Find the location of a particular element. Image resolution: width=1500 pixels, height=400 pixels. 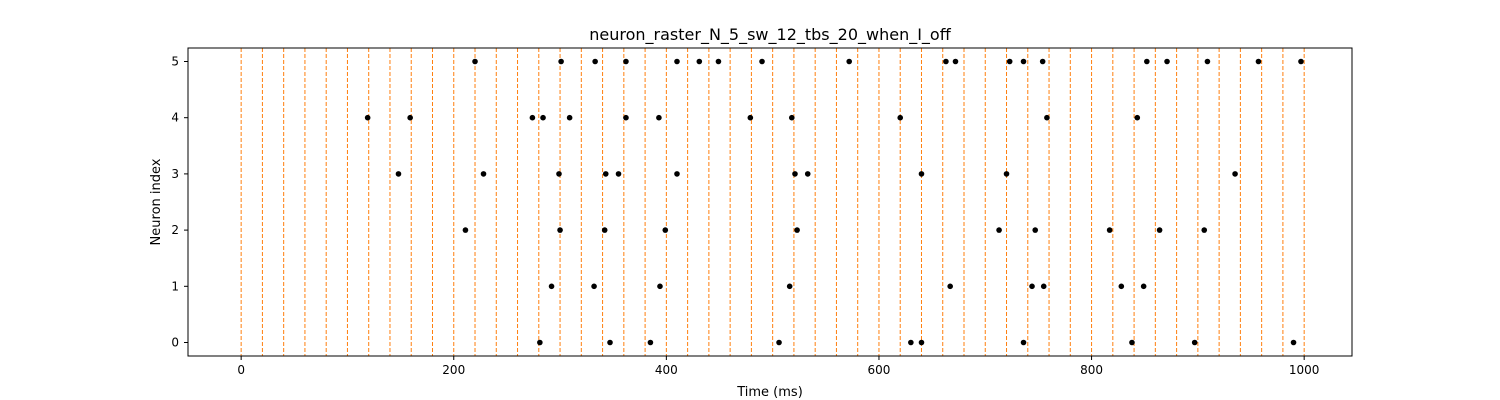

y-axis-label: Neuron index is located at coordinates (156, 201).